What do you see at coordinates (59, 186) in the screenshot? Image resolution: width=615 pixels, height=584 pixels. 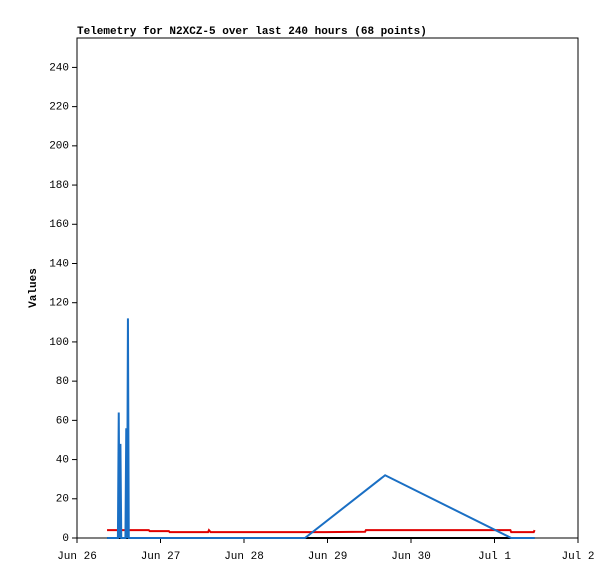 I see `y-tick-label: 180` at bounding box center [59, 186].